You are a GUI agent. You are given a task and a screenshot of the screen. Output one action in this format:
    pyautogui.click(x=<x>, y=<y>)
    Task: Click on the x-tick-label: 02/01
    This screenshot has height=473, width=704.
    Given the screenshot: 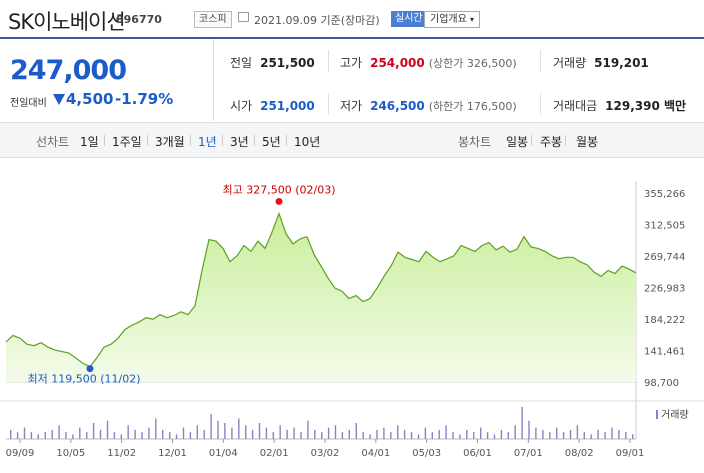 What is the action you would take?
    pyautogui.click(x=274, y=453)
    